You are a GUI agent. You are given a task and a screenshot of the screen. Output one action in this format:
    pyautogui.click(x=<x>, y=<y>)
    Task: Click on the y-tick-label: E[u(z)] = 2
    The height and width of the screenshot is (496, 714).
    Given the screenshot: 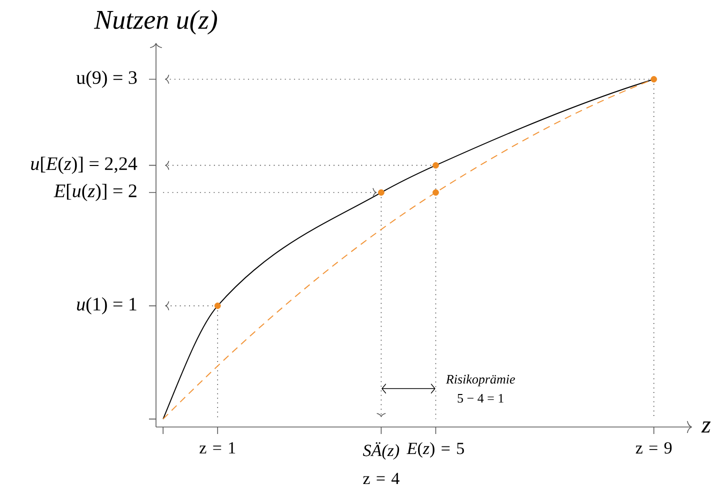 What is the action you would take?
    pyautogui.click(x=95, y=193)
    